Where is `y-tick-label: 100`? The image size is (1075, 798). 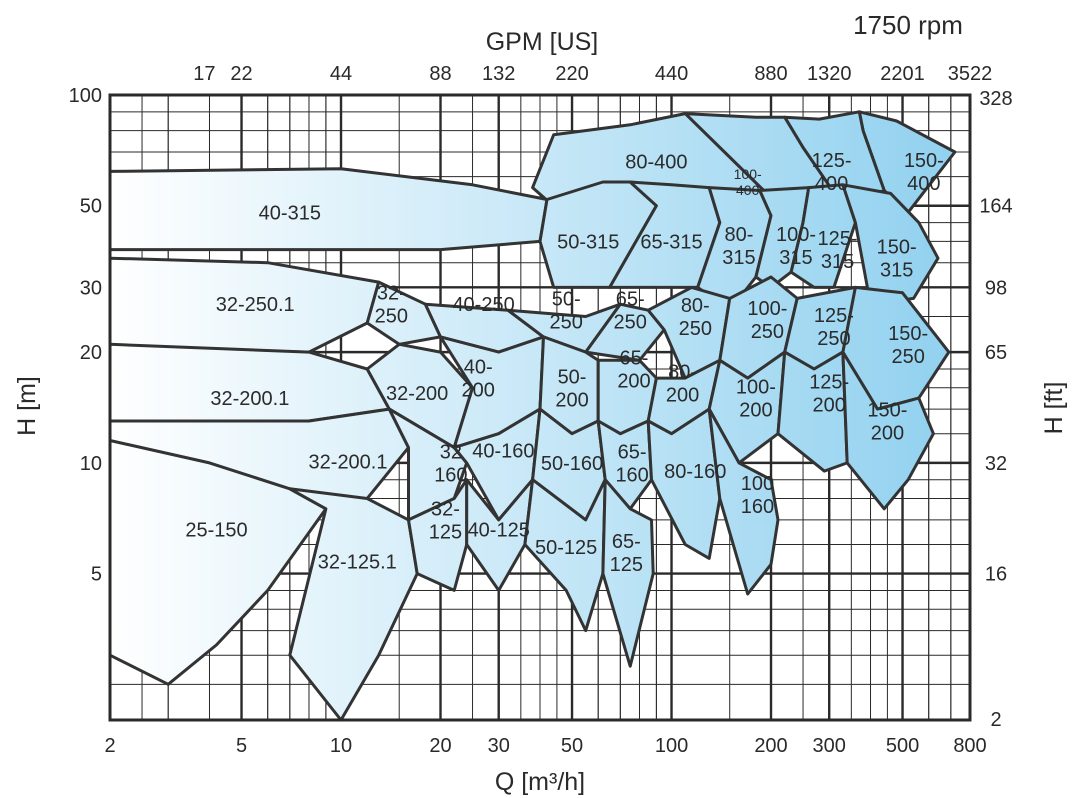
y-tick-label: 100 is located at coordinates (85, 96).